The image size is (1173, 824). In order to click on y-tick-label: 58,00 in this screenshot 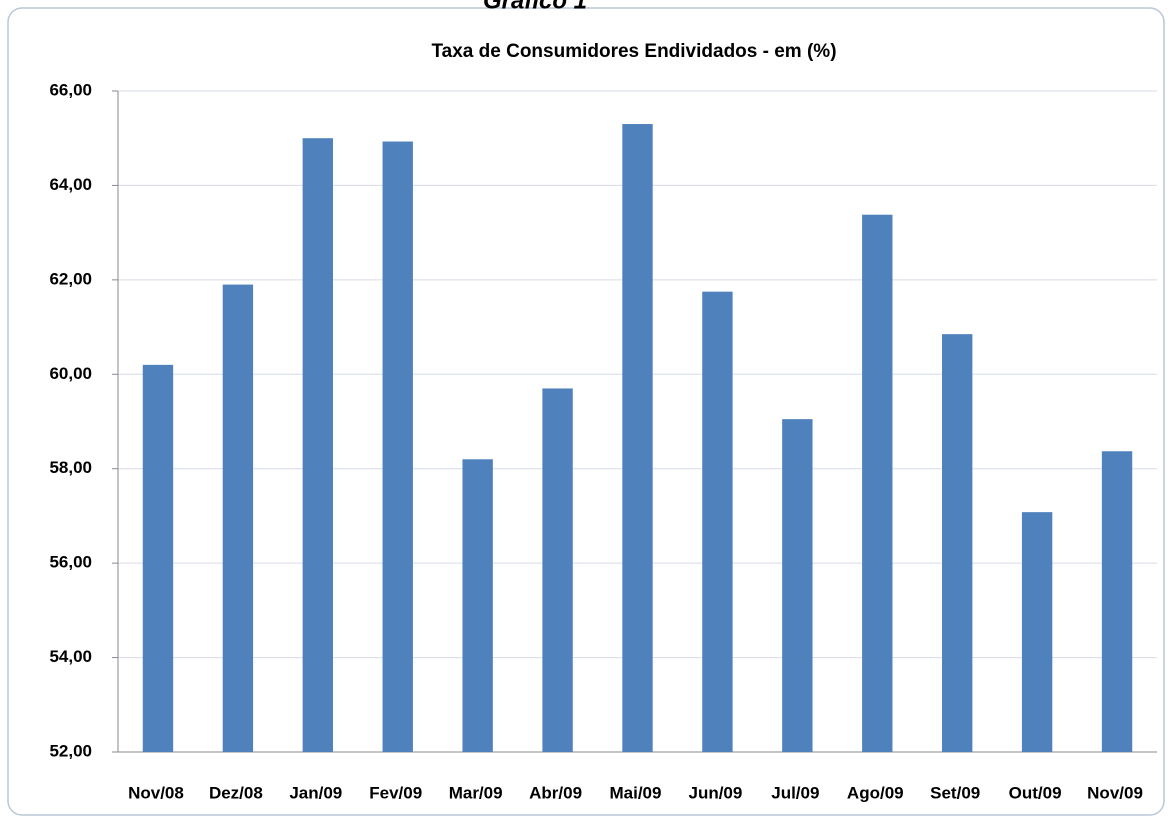, I will do `click(70, 467)`.